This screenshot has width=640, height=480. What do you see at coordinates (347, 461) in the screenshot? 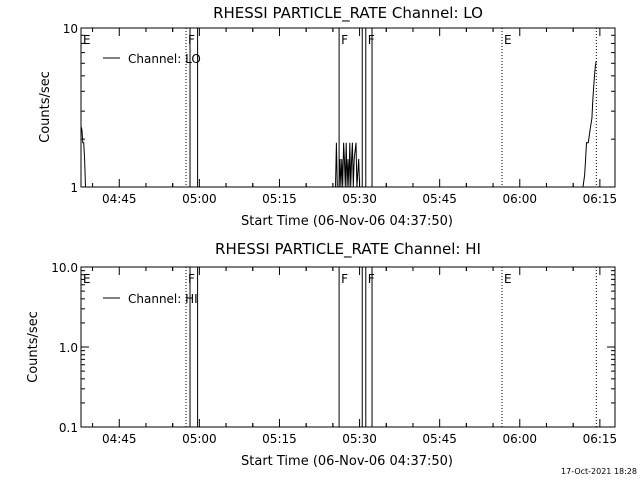
I see `hi-xlabel: Start Time (06-Nov-06 04:37:50)` at bounding box center [347, 461].